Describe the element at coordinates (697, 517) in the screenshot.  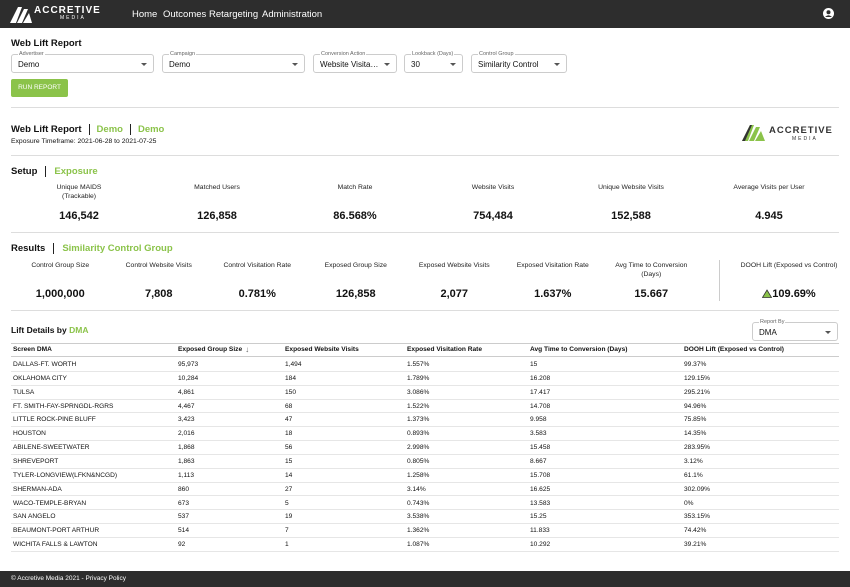
I see `table-cell: 353.15%` at that location.